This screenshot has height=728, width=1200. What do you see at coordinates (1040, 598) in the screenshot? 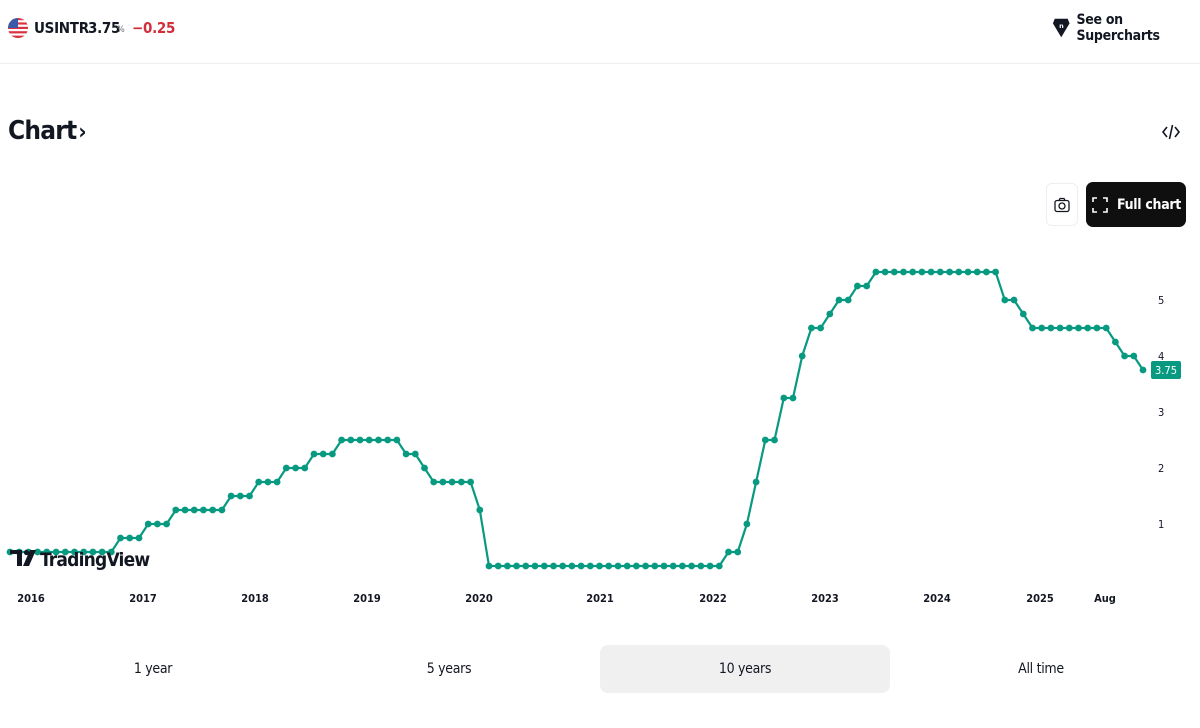
I see `x-tick-label: 2025` at bounding box center [1040, 598].